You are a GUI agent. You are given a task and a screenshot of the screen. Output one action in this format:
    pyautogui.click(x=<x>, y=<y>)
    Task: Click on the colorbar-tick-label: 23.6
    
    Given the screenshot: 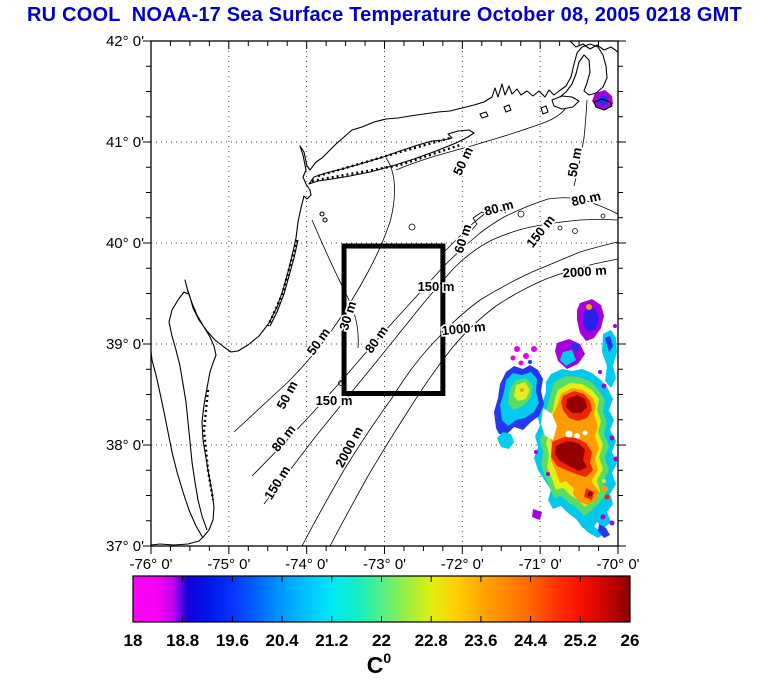 What is the action you would take?
    pyautogui.click(x=480, y=640)
    